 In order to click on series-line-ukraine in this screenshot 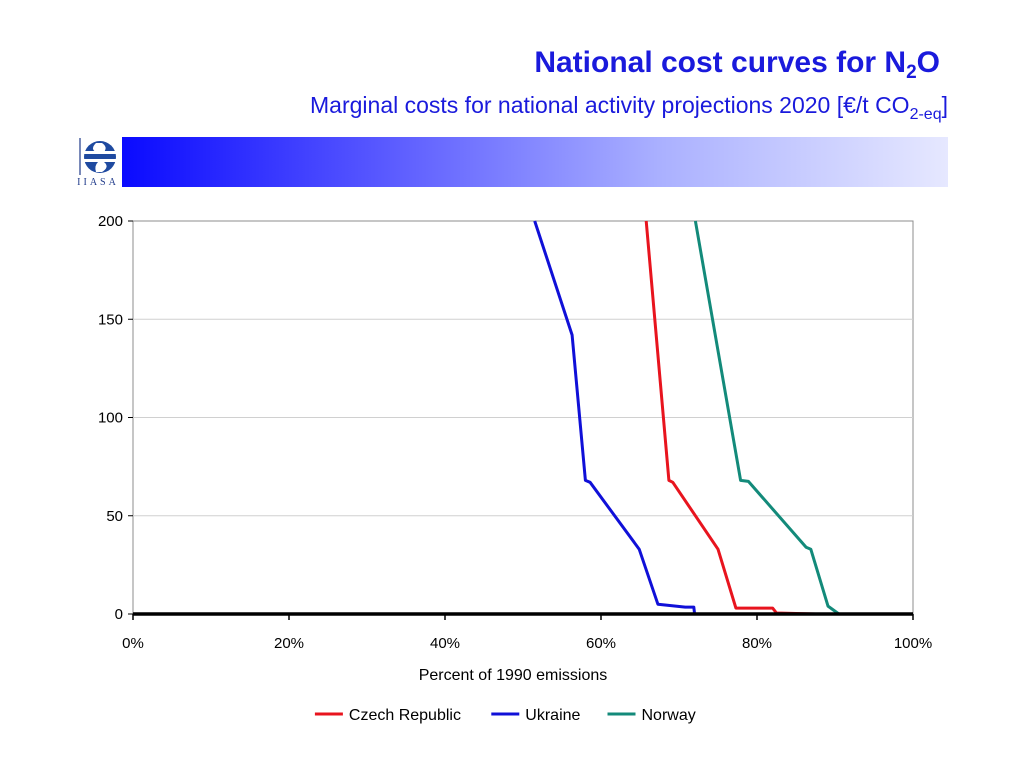, I will do `click(615, 417)`.